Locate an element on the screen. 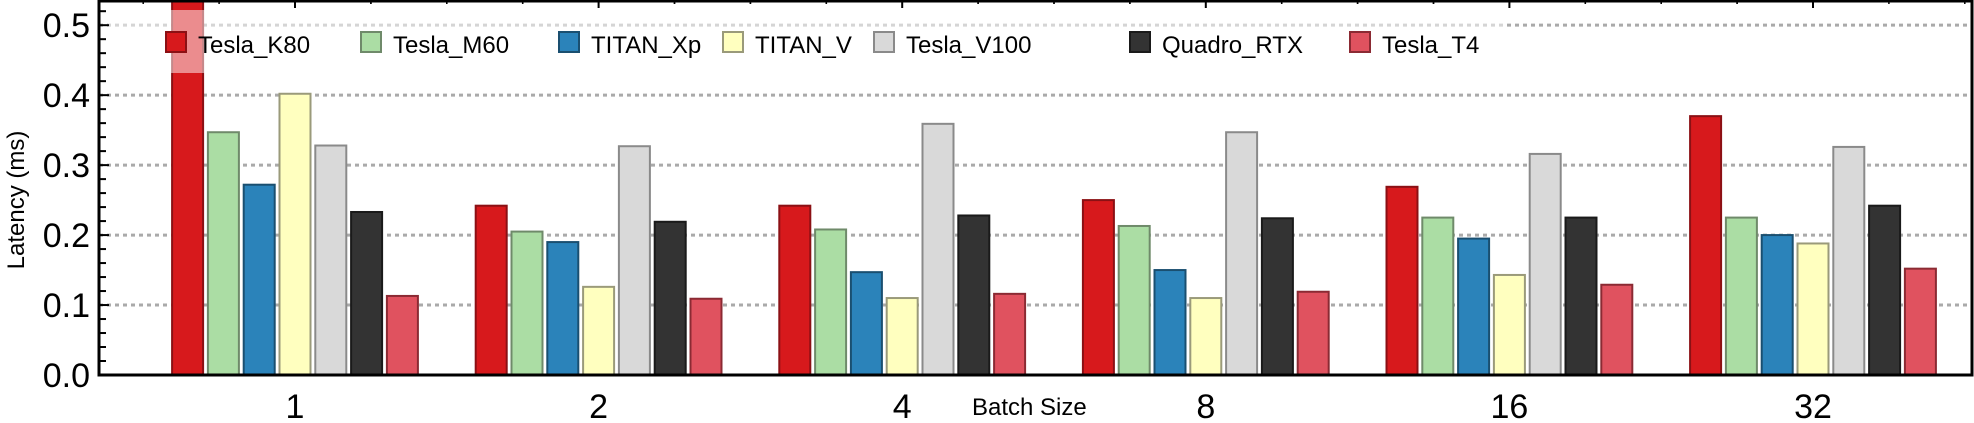  y-axis-title: Latency (ms) is located at coordinates (16, 200).